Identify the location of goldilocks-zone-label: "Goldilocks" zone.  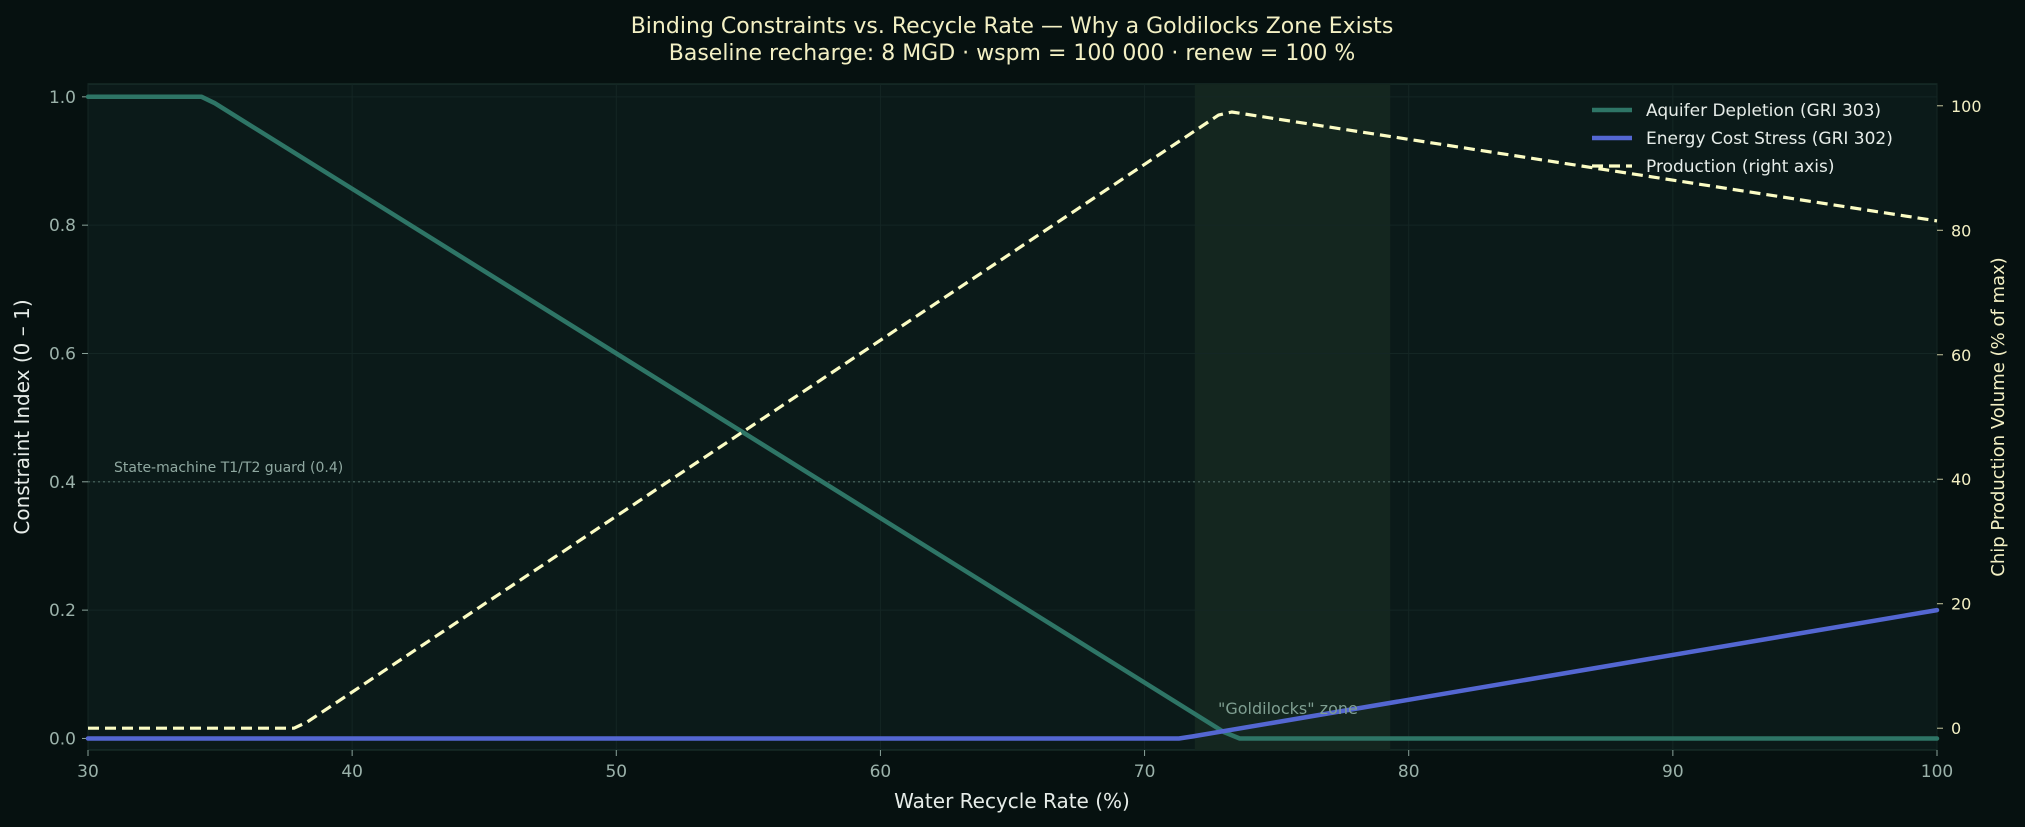
(1288, 708).